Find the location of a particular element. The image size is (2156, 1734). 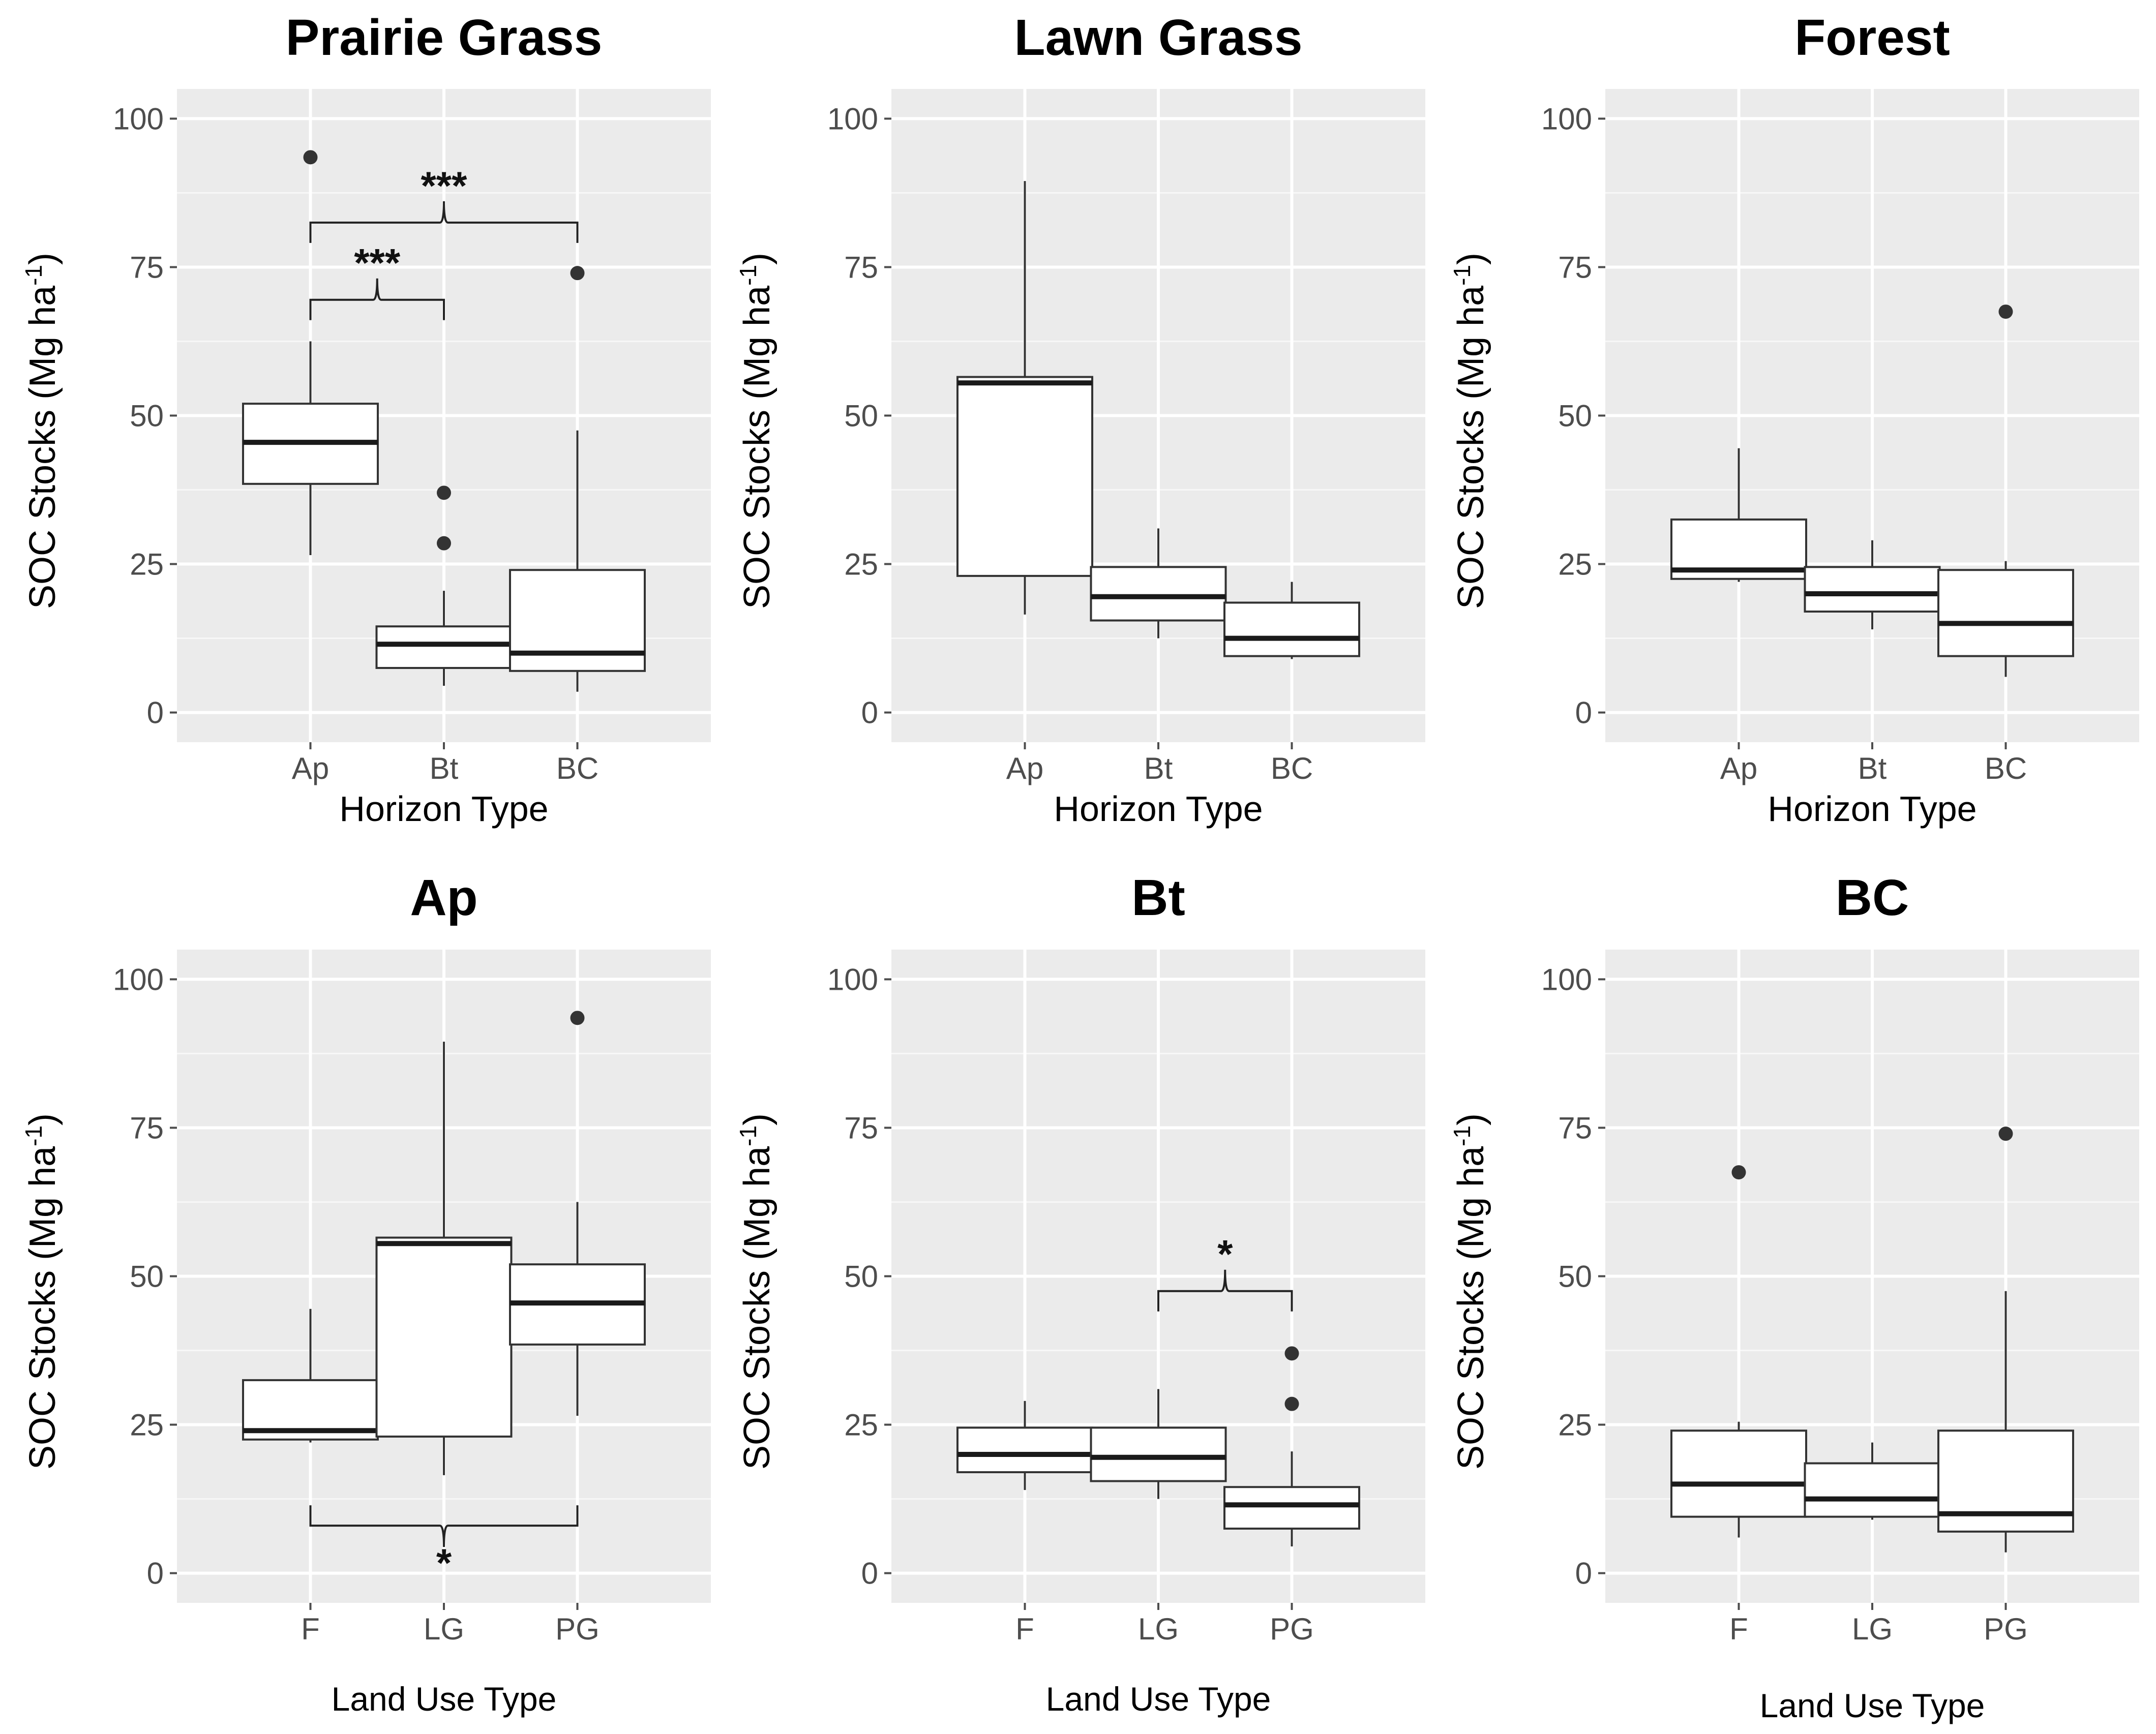

significance-label: *** is located at coordinates (378, 262).